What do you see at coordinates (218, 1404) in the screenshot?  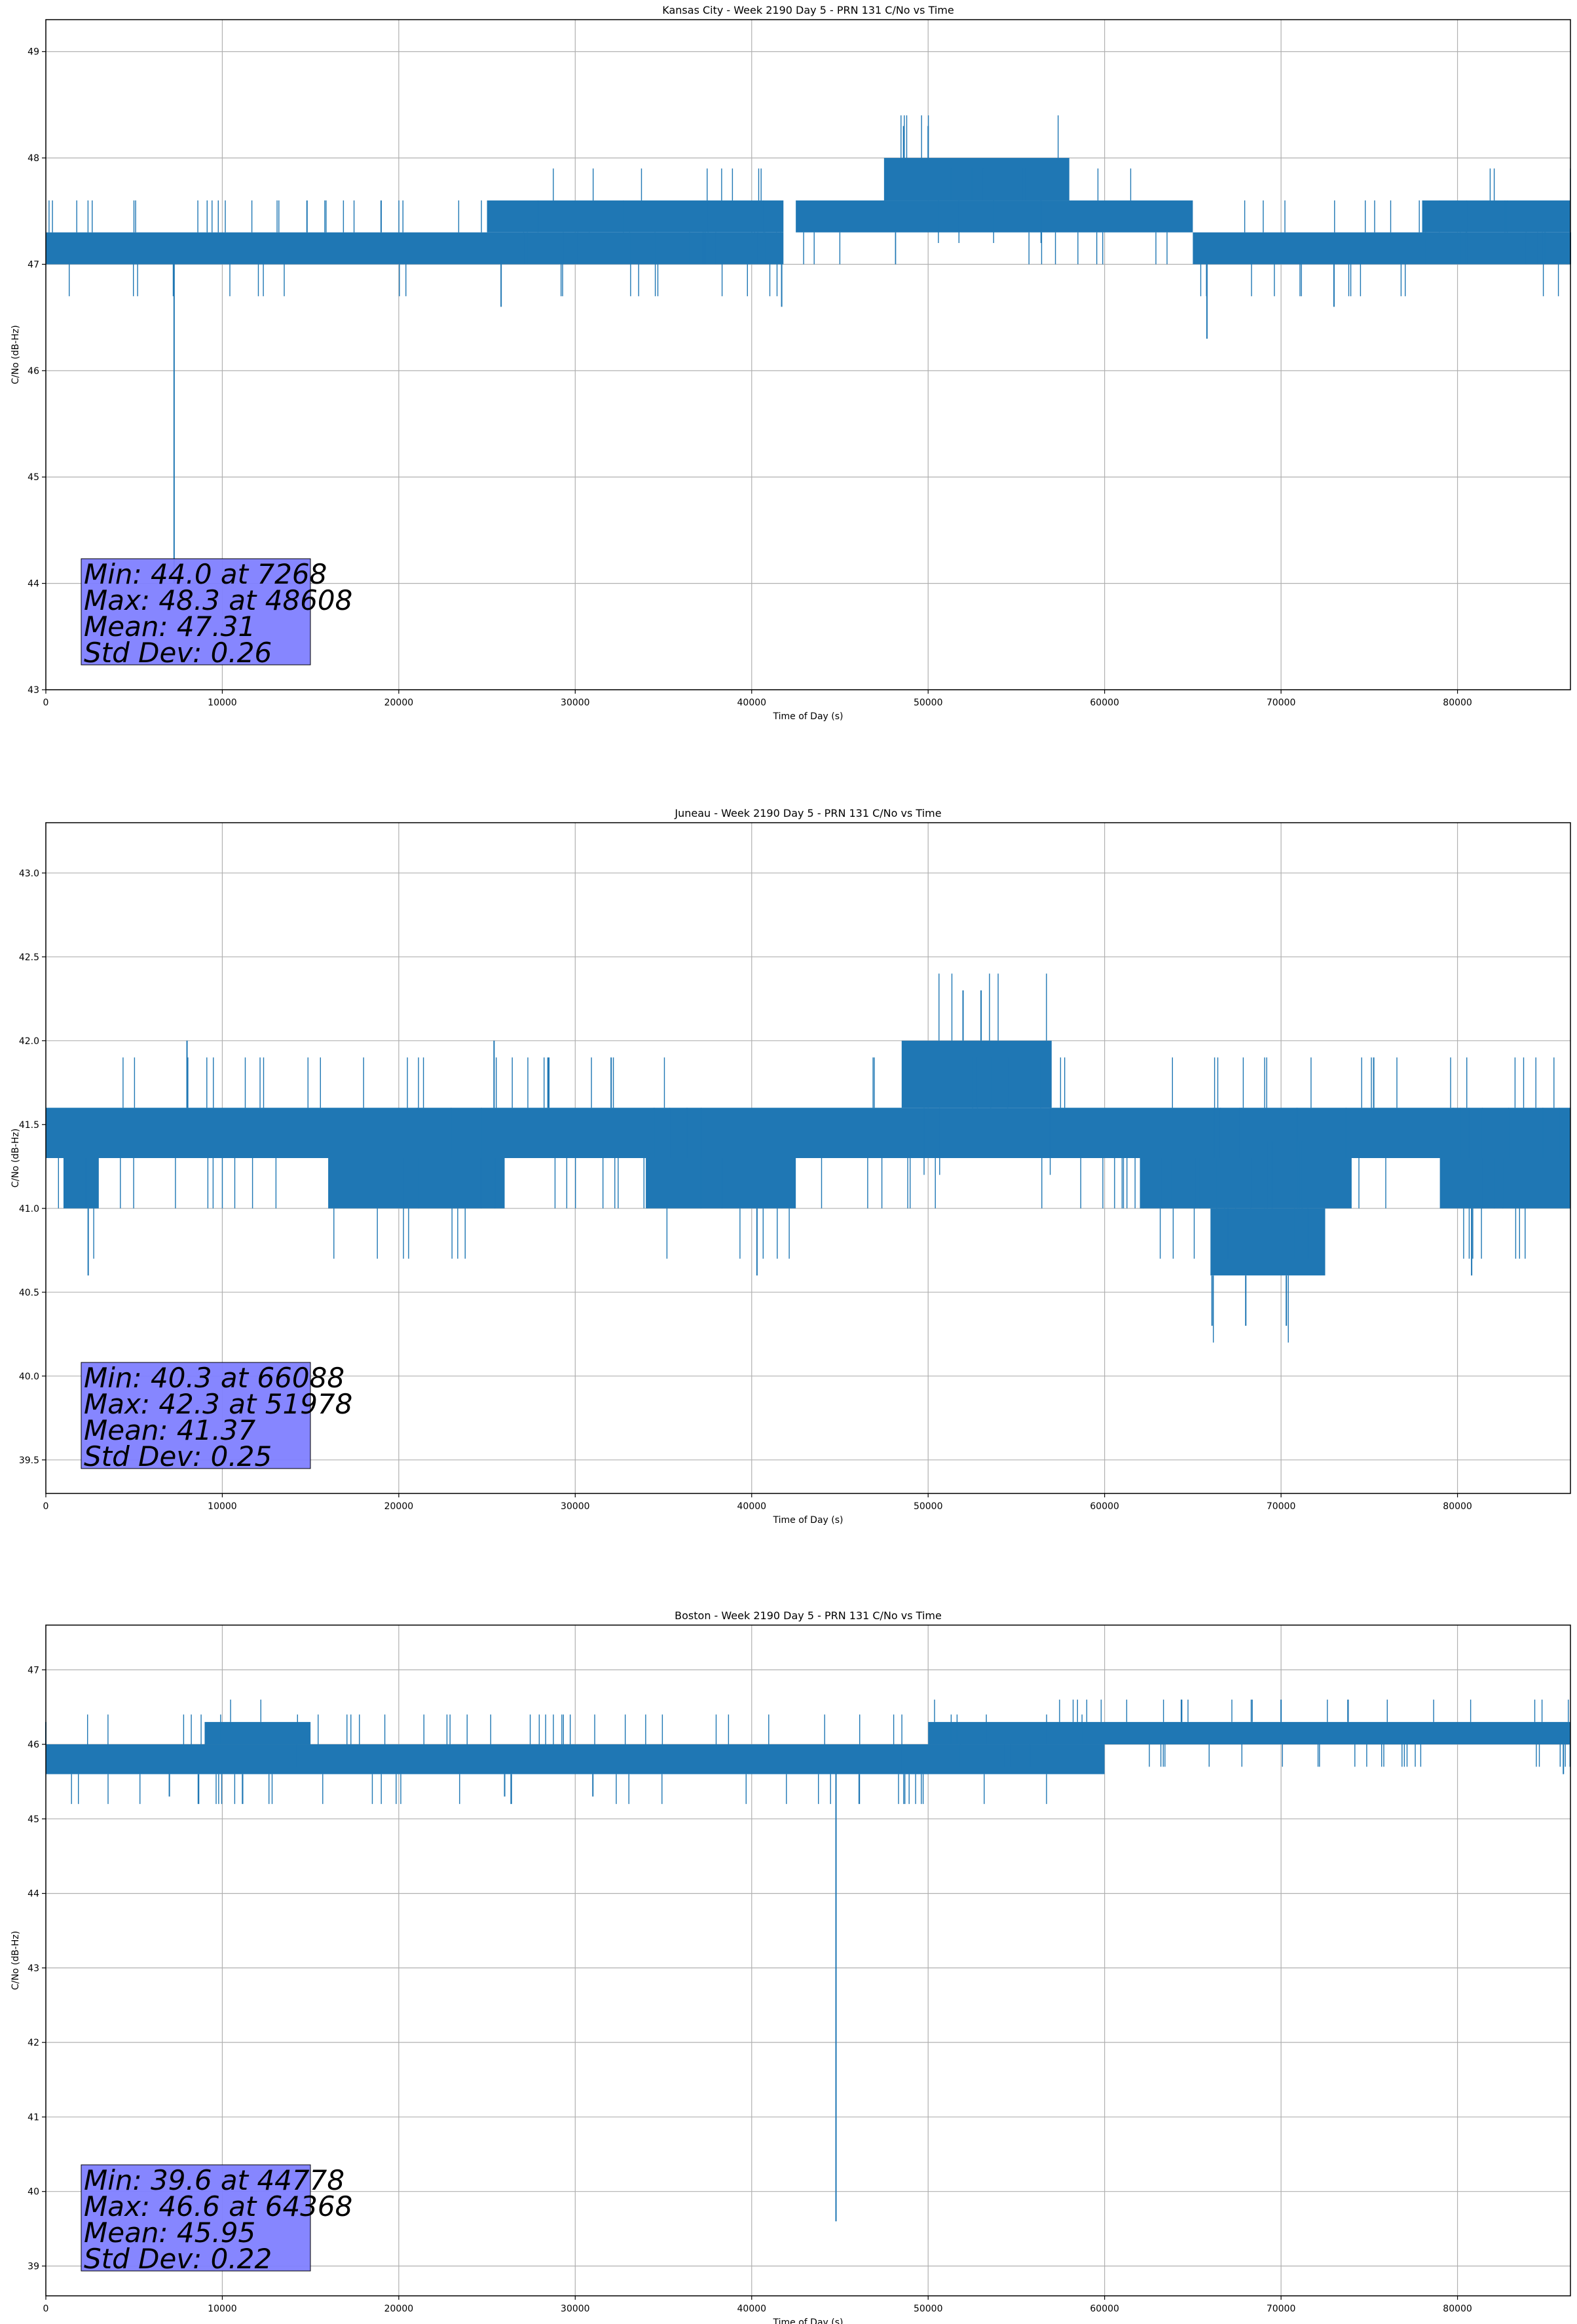 I see `stats-line: Max: 42.3 at 51978` at bounding box center [218, 1404].